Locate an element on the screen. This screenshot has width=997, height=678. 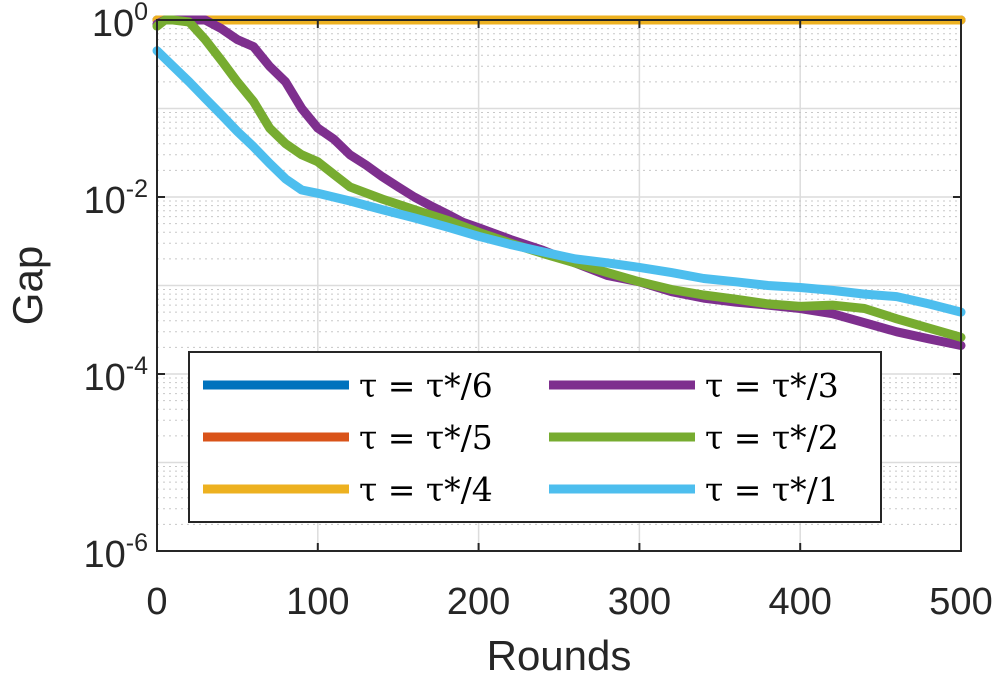
y-tick-label: 10⁻⁴ is located at coordinates (115, 375).